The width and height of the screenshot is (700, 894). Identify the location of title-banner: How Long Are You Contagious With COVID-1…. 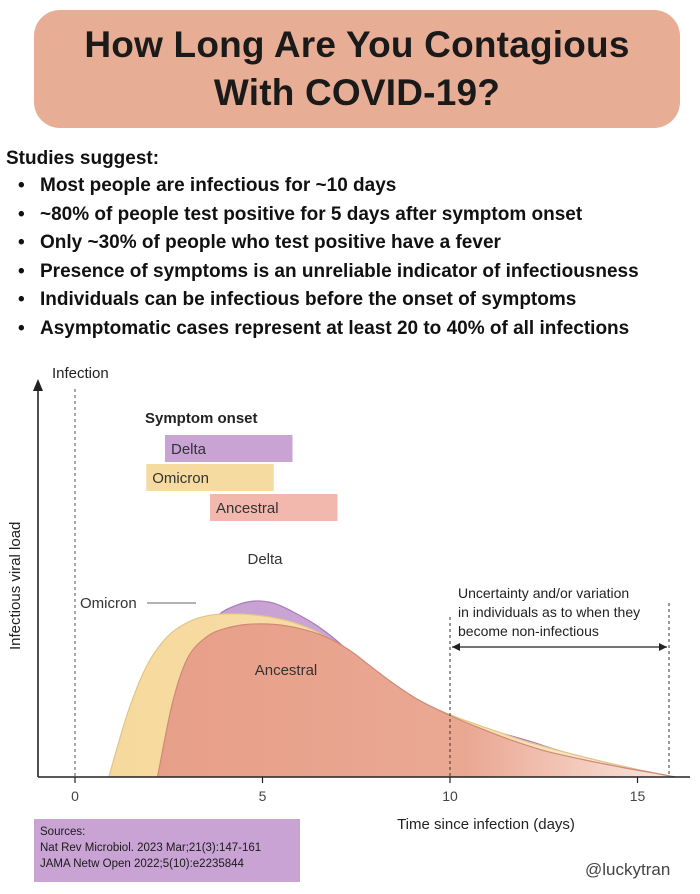
(357, 69).